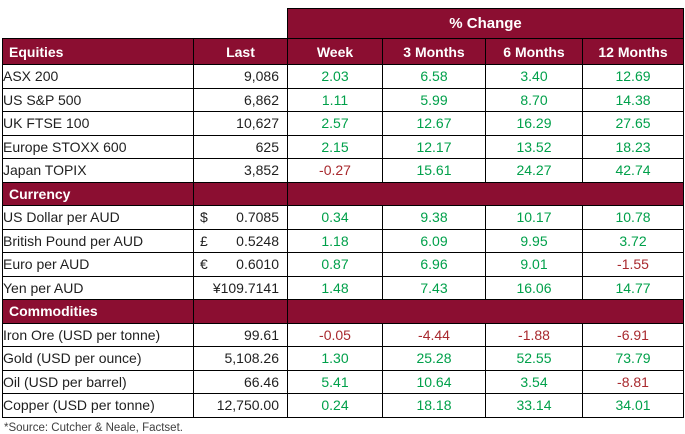 This screenshot has width=685, height=434. Describe the element at coordinates (335, 240) in the screenshot. I see `pct-week: 1.18` at that location.